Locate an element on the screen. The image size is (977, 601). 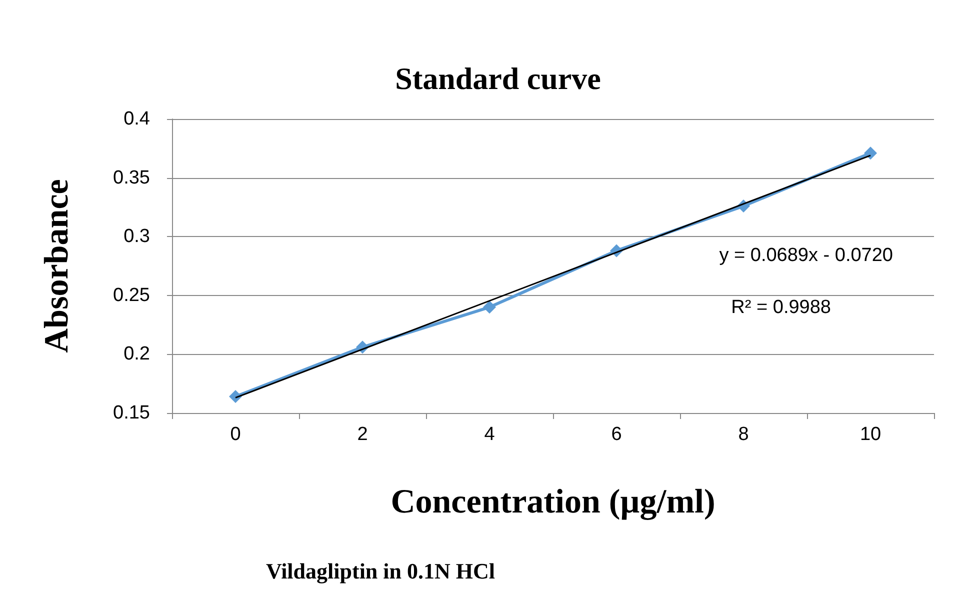
annotation: y = 0.0689x - 0.0720 is located at coordinates (806, 255).